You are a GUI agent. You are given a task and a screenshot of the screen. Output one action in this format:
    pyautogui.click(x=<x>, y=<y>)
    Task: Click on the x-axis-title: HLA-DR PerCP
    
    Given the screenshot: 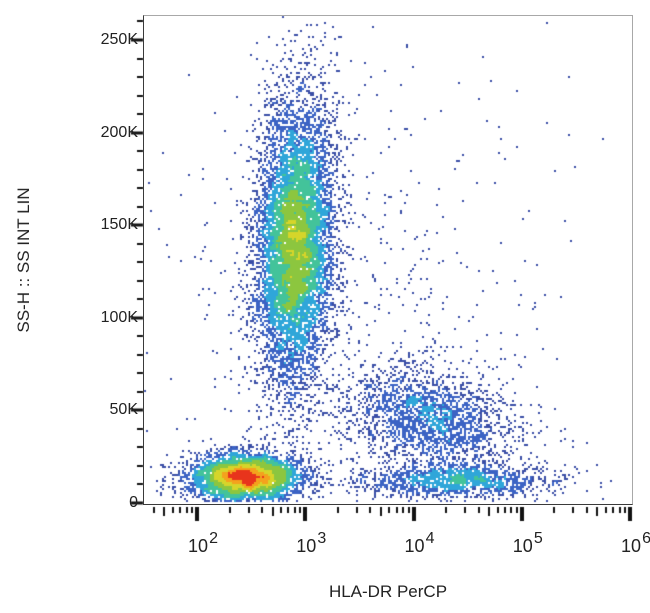 What is the action you would take?
    pyautogui.click(x=388, y=591)
    